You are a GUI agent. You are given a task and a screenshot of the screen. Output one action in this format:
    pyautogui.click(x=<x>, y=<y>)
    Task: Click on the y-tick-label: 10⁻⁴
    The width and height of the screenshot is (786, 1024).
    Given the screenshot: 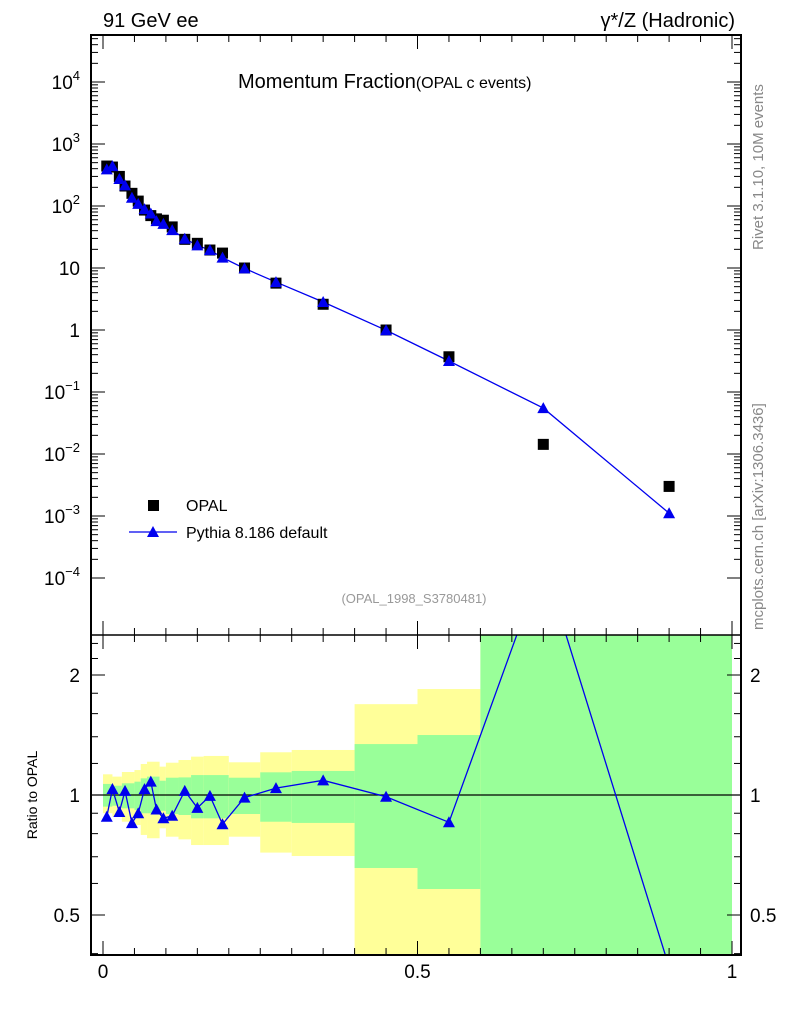 What is the action you would take?
    pyautogui.click(x=62, y=577)
    